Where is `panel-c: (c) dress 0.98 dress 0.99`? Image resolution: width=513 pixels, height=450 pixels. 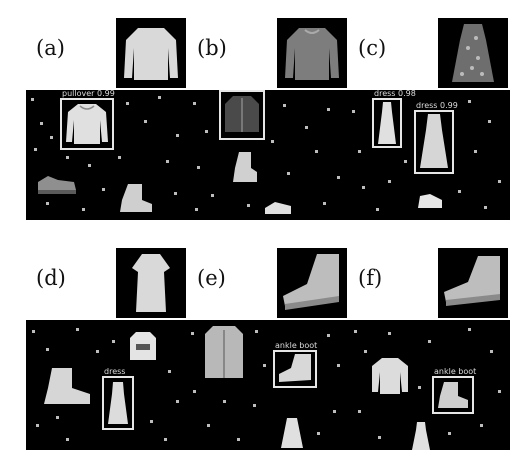
panel-c: (c) dress 0.98 dress 0.99 is located at coordinates (429, 119).